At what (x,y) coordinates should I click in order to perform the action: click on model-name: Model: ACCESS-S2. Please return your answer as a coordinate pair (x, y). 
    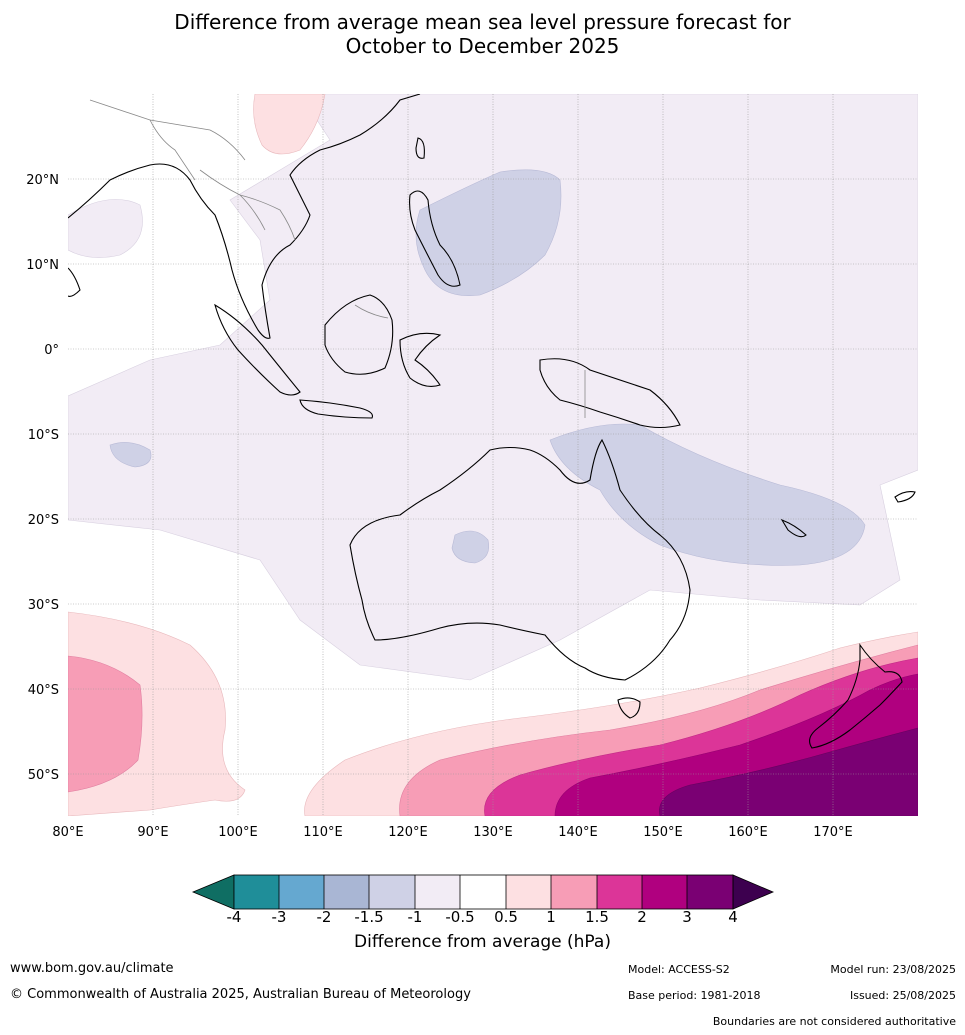
    Looking at the image, I should click on (679, 969).